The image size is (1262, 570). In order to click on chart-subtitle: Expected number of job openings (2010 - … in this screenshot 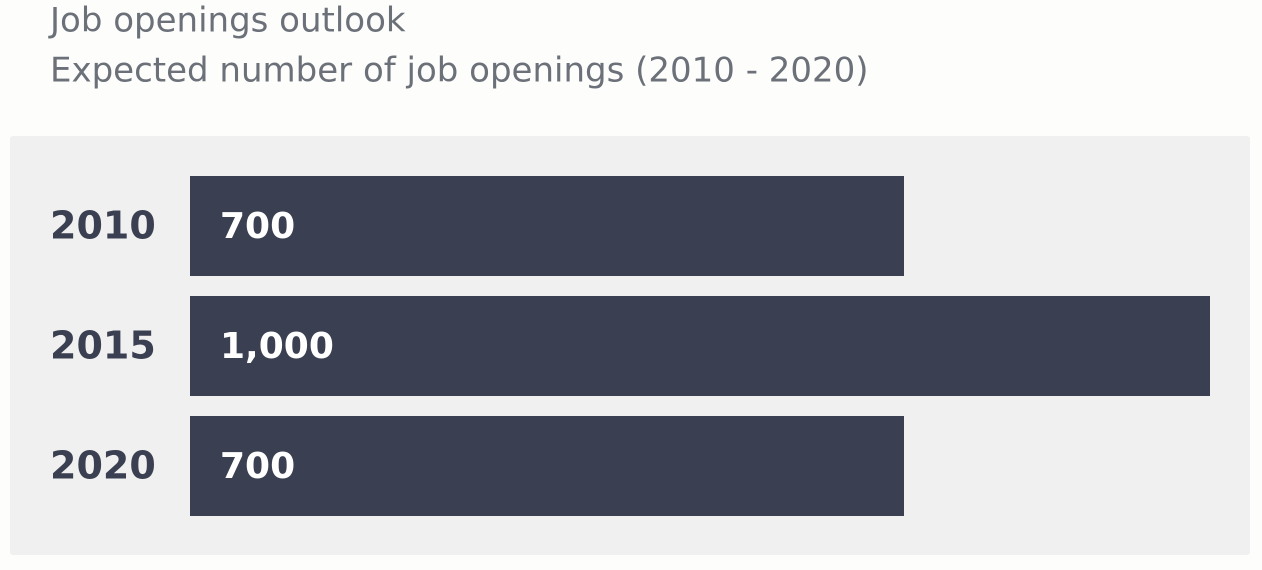, I will do `click(459, 71)`.